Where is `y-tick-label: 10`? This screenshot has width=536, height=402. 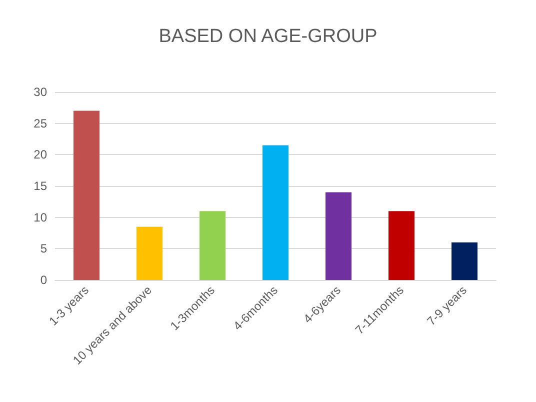 y-tick-label: 10 is located at coordinates (41, 217).